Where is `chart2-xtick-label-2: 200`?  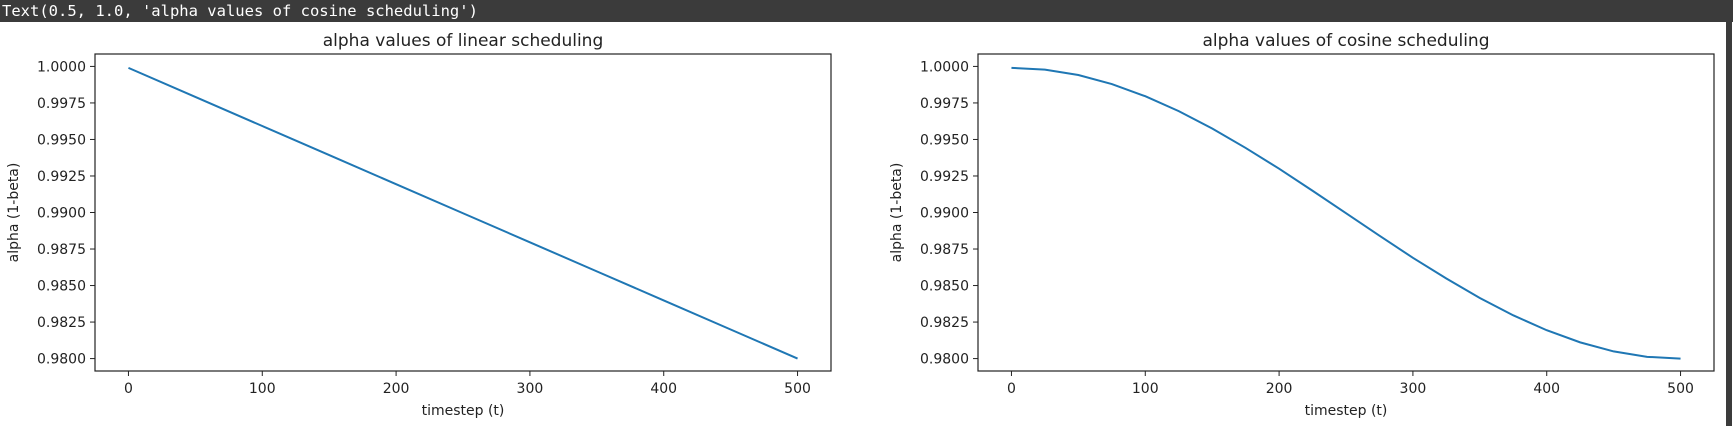 chart2-xtick-label-2: 200 is located at coordinates (1279, 389).